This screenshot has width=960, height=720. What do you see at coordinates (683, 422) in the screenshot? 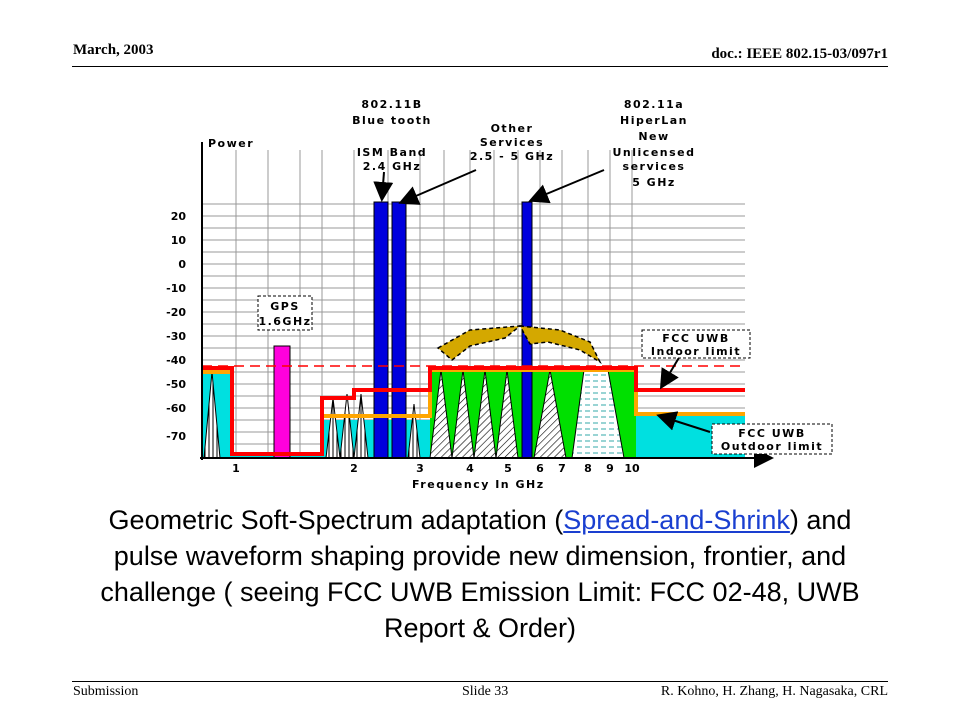
I see `callout-arrow-outdoor` at bounding box center [683, 422].